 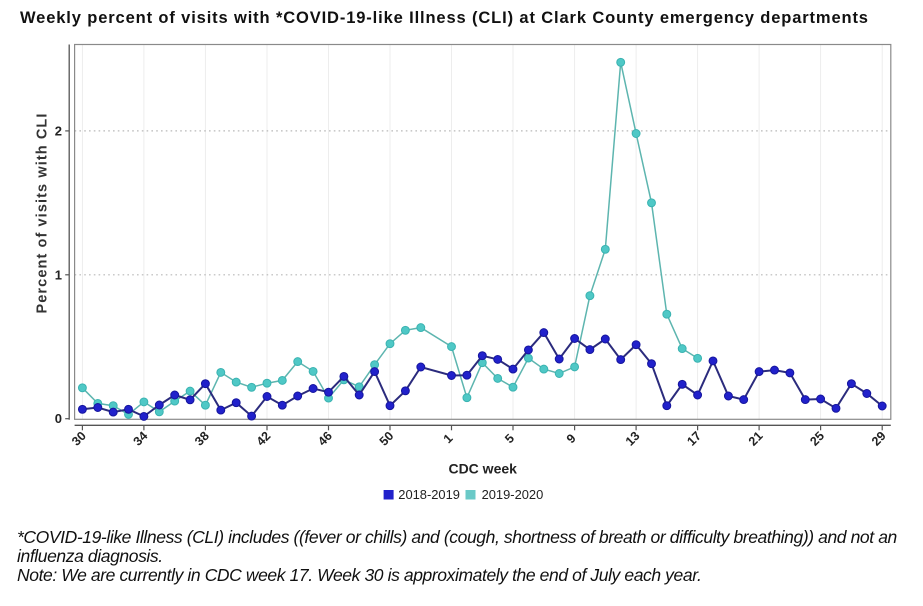 I want to click on svg-text: 42, so click(x=264, y=439).